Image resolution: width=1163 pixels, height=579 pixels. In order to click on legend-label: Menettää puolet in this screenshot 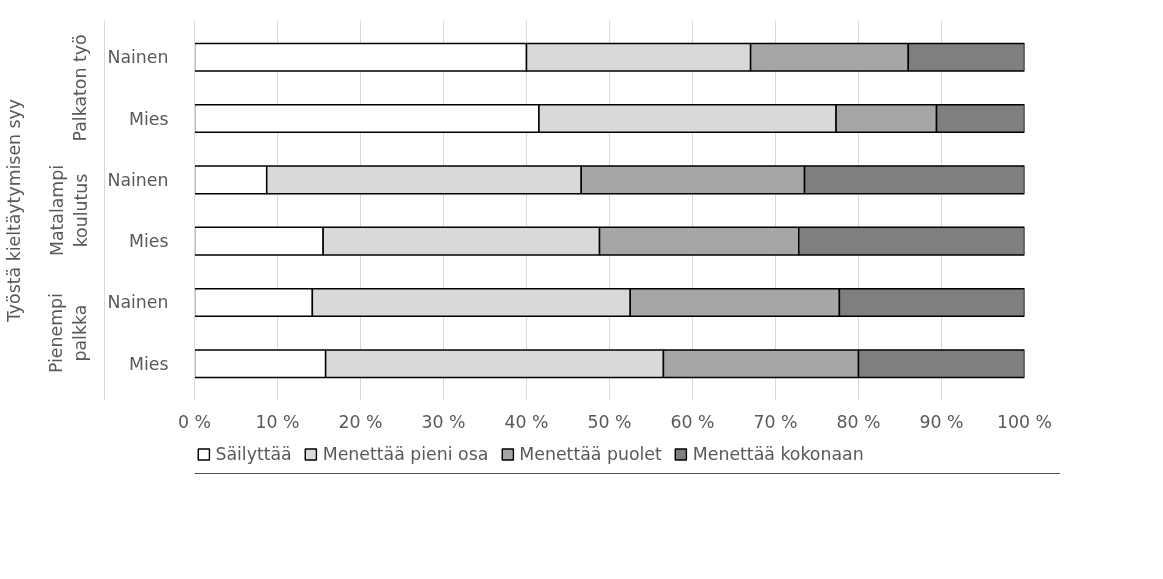, I will do `click(590, 454)`.